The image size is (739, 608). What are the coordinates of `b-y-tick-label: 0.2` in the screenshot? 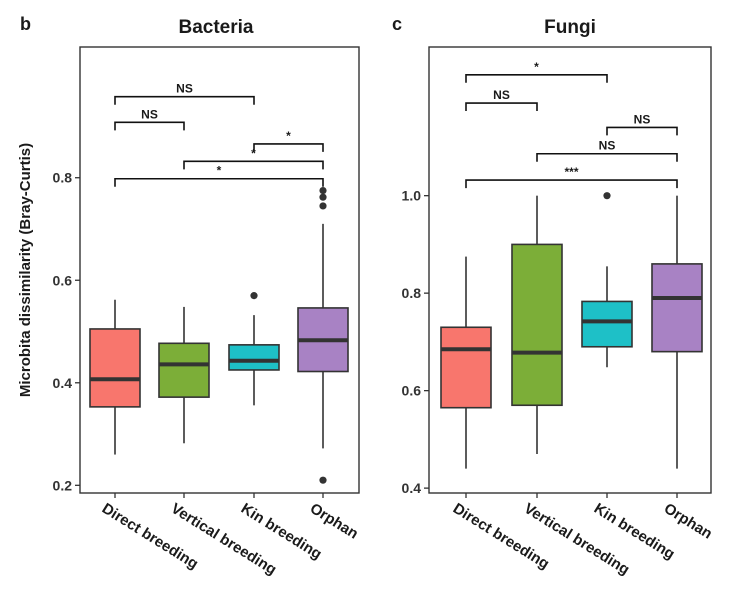 It's located at (63, 485).